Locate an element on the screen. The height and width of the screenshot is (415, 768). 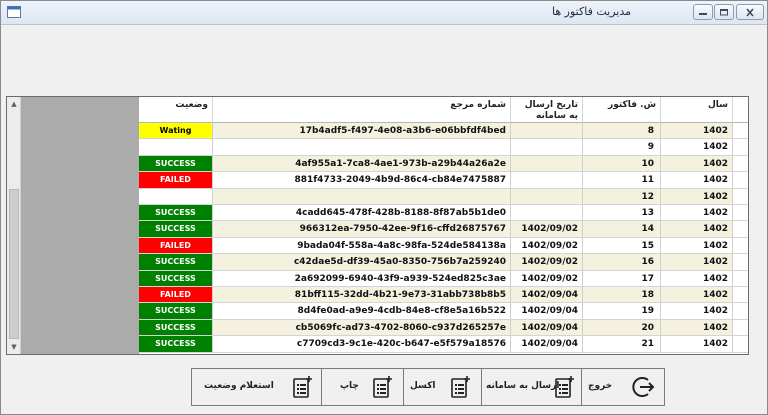
header-status: وضعیت is located at coordinates (176, 110).